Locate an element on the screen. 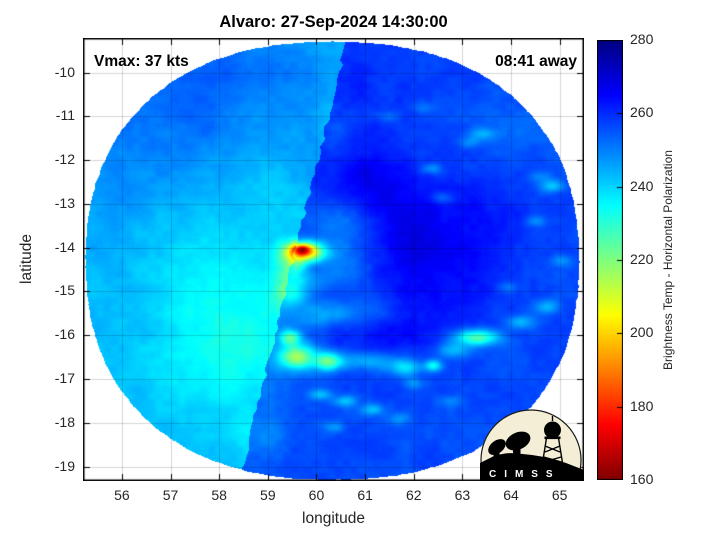 The width and height of the screenshot is (720, 540). x-tick-label: 57 is located at coordinates (170, 495).